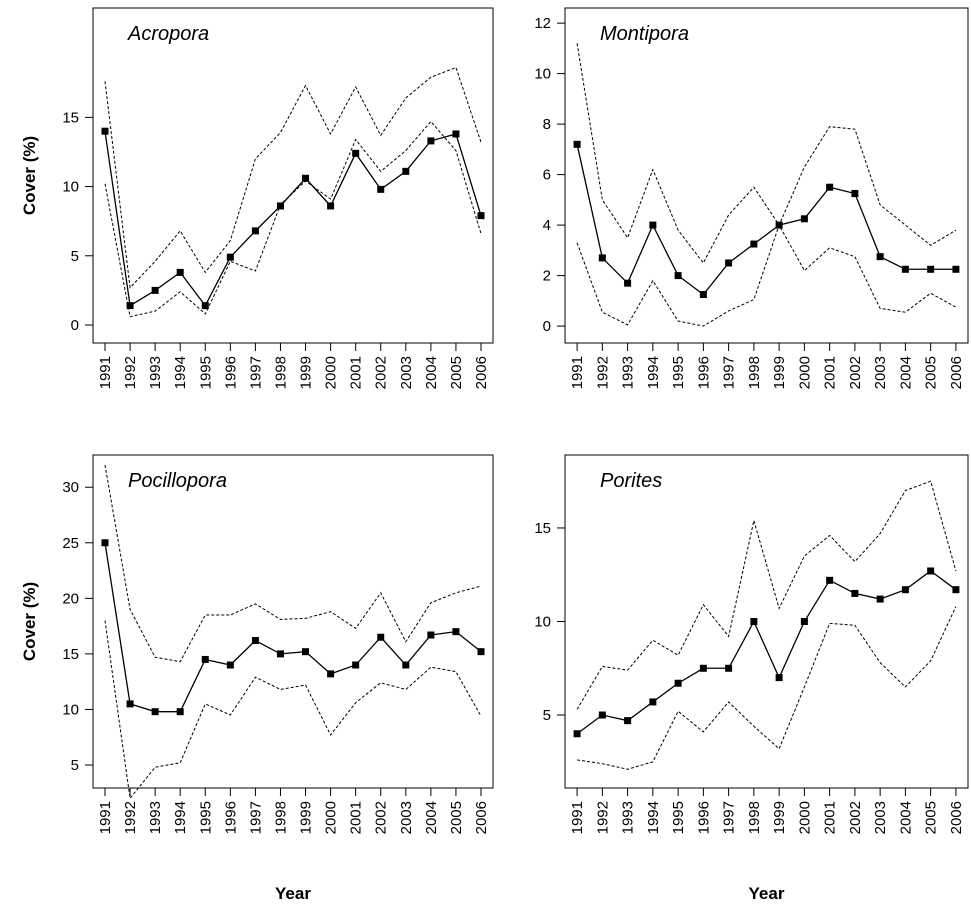  What do you see at coordinates (547, 175) in the screenshot?
I see `y-tick-label: 6` at bounding box center [547, 175].